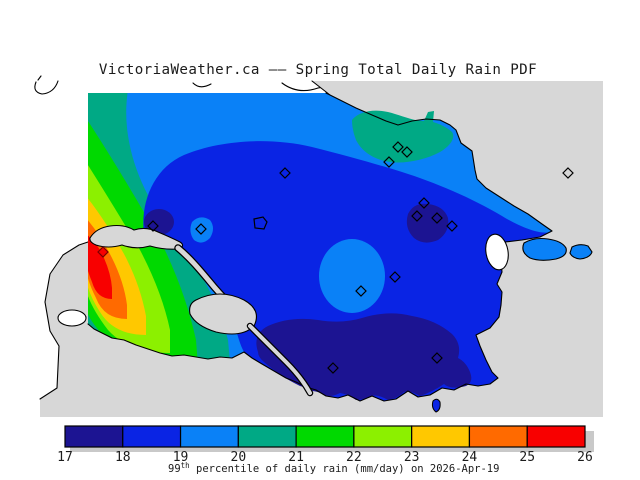 Image resolution: width=640 pixels, height=480 pixels. I want to click on colorbar-tick-label: 18, so click(123, 457).